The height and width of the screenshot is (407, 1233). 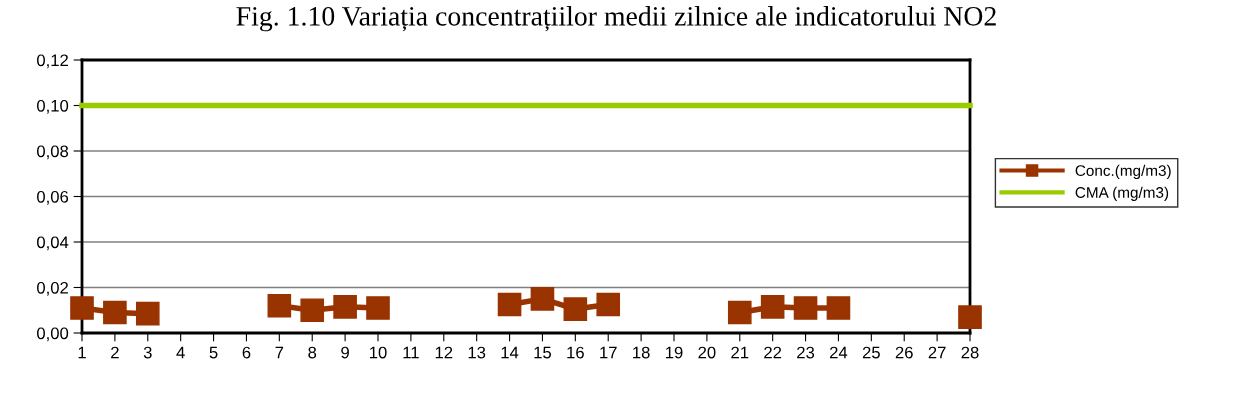 What do you see at coordinates (970, 352) in the screenshot?
I see `x-tick-label: 28` at bounding box center [970, 352].